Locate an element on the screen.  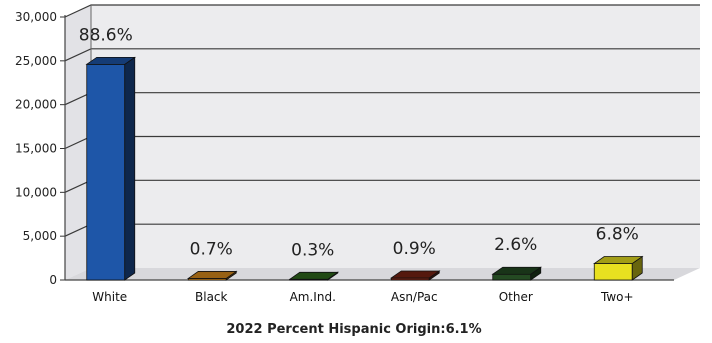
x-tick-label: Other is located at coordinates (516, 297).